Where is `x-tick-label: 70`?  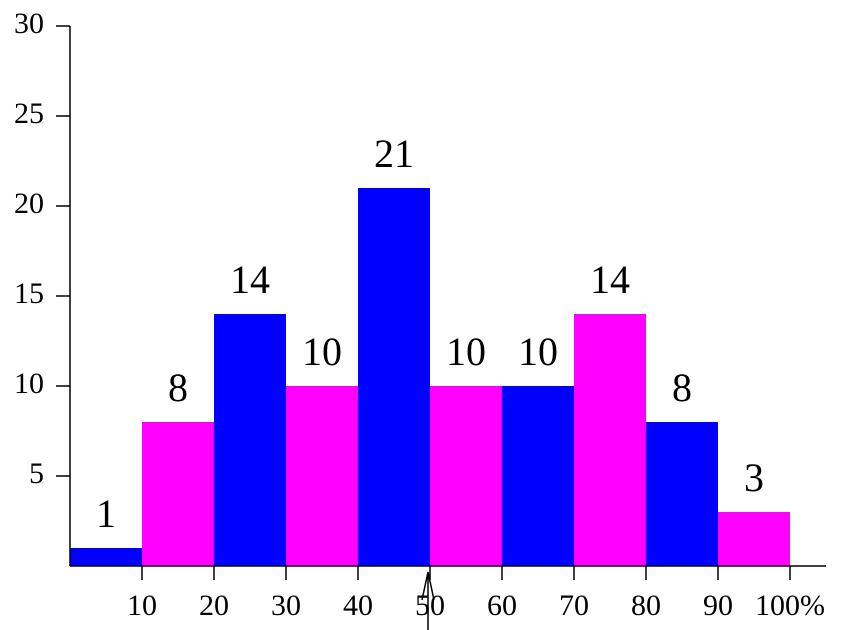
x-tick-label: 70 is located at coordinates (574, 605).